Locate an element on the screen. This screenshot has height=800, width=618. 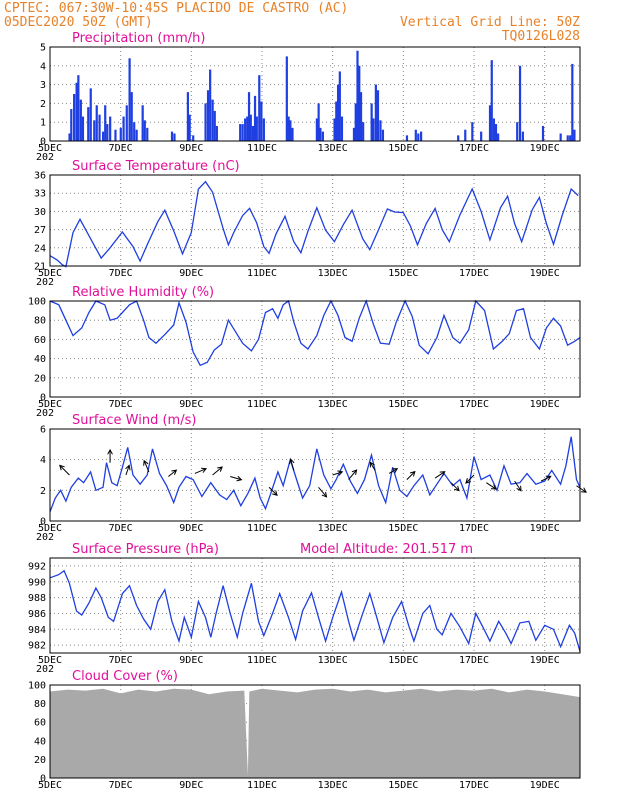
y-tick-label: 40 is located at coordinates (40, 741).